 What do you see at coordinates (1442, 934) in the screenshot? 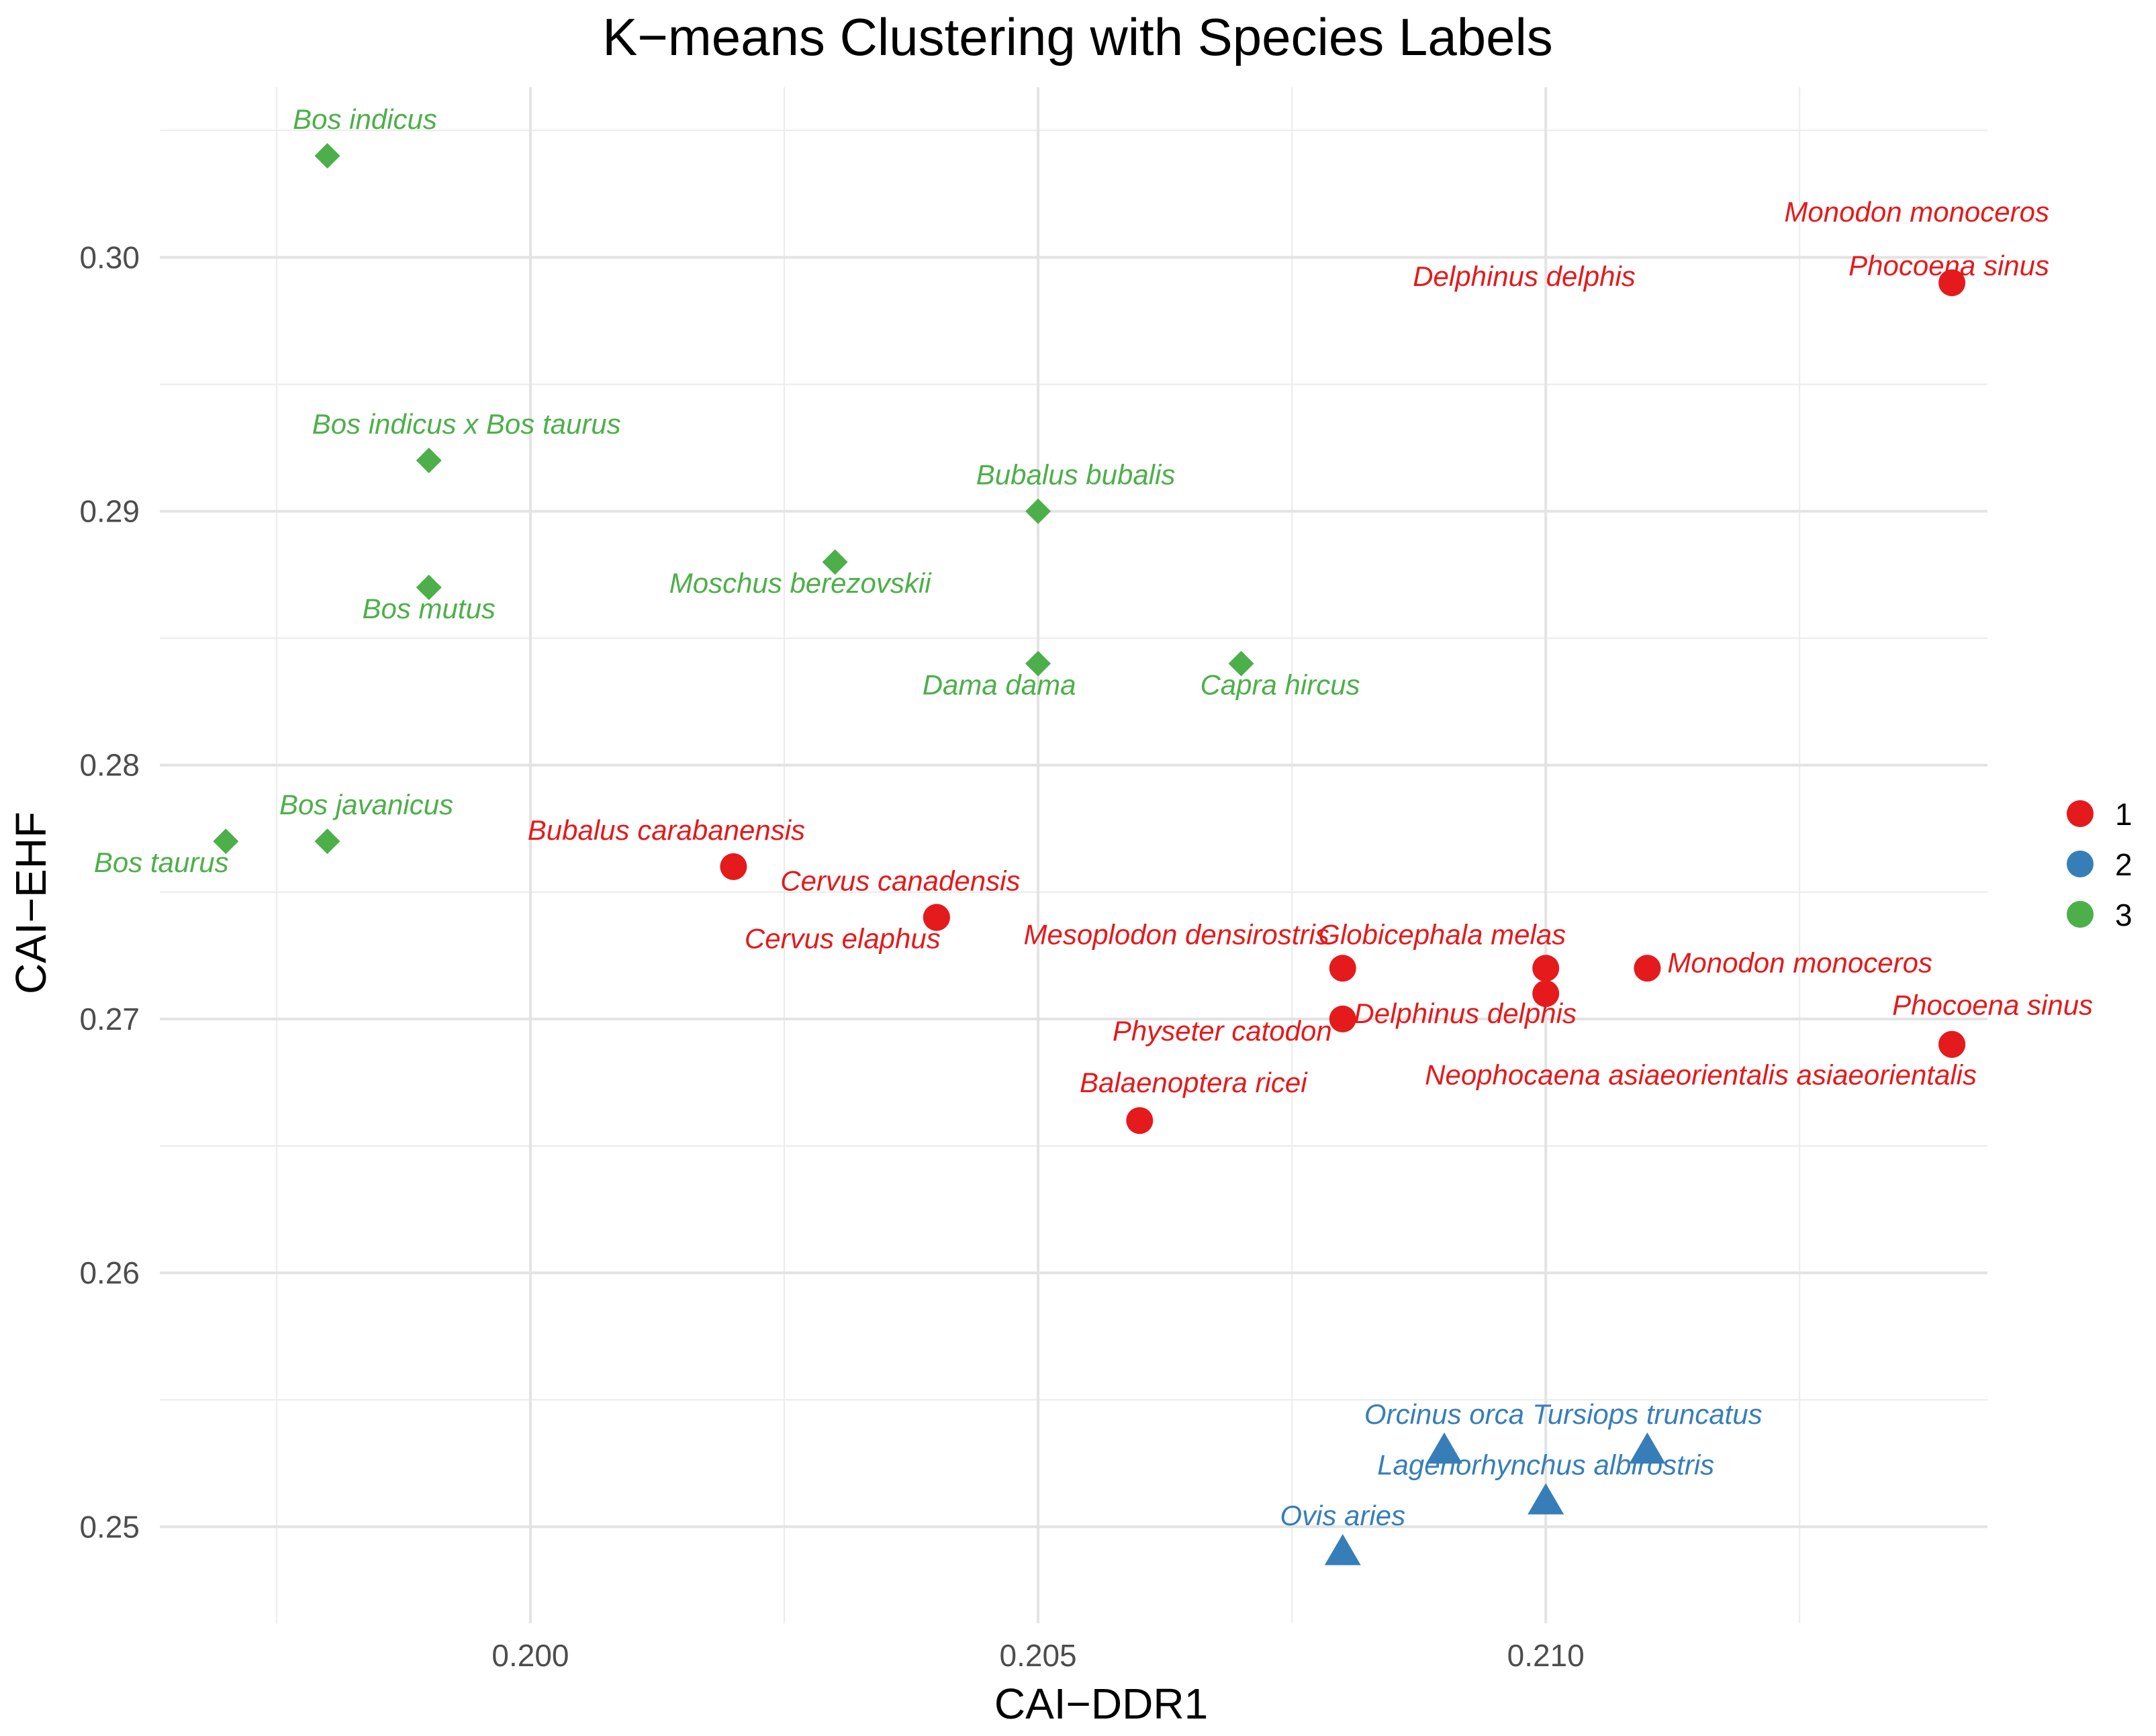
I see `point-label: Globicephala melas` at bounding box center [1442, 934].